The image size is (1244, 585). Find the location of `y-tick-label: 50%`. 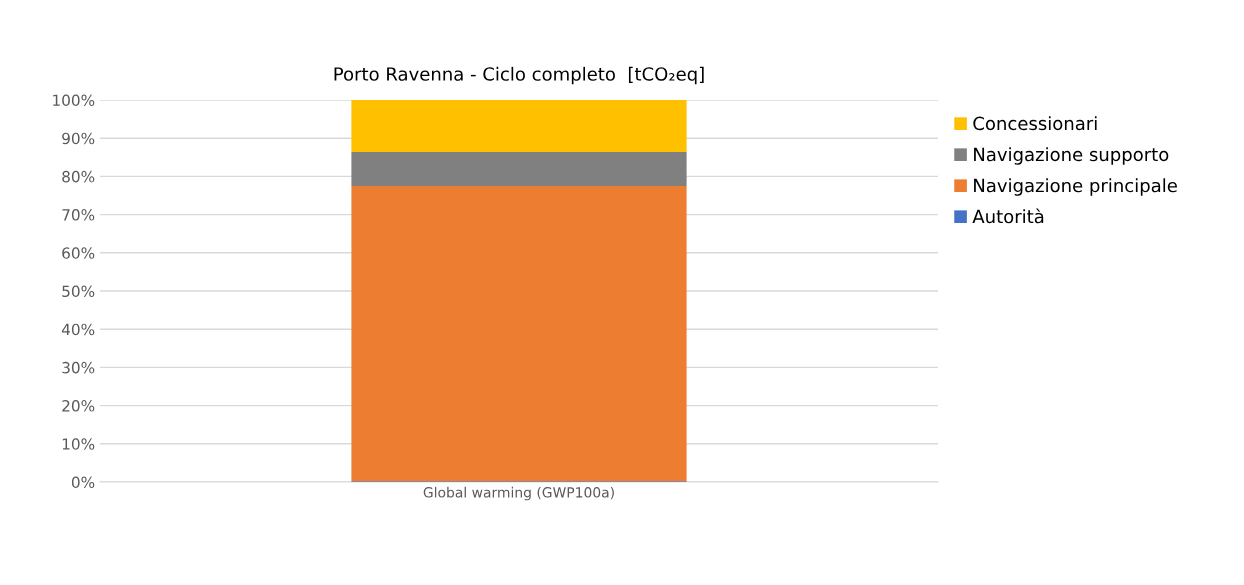

y-tick-label: 50% is located at coordinates (78, 291).